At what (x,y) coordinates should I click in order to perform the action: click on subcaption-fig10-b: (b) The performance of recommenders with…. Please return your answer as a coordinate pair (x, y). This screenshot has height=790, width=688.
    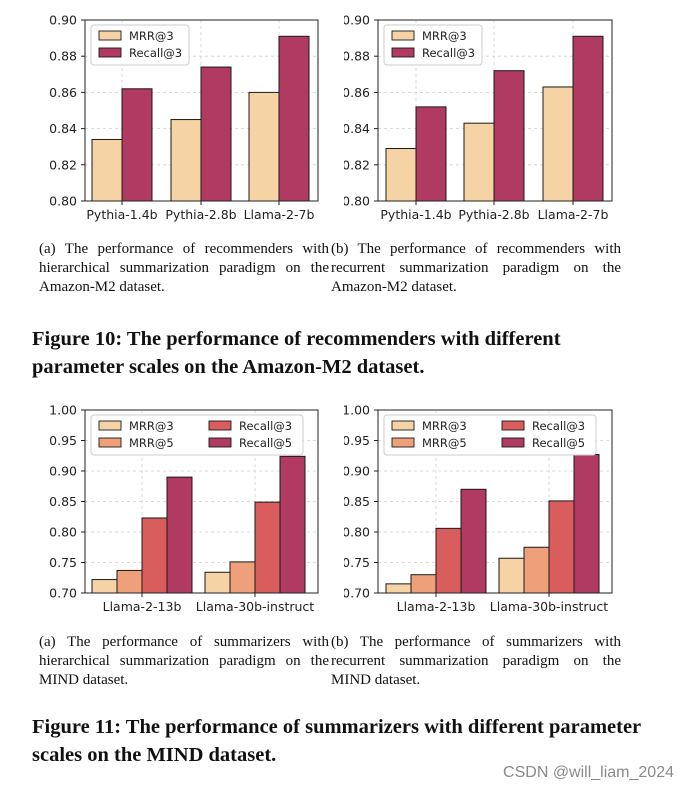
    Looking at the image, I should click on (476, 268).